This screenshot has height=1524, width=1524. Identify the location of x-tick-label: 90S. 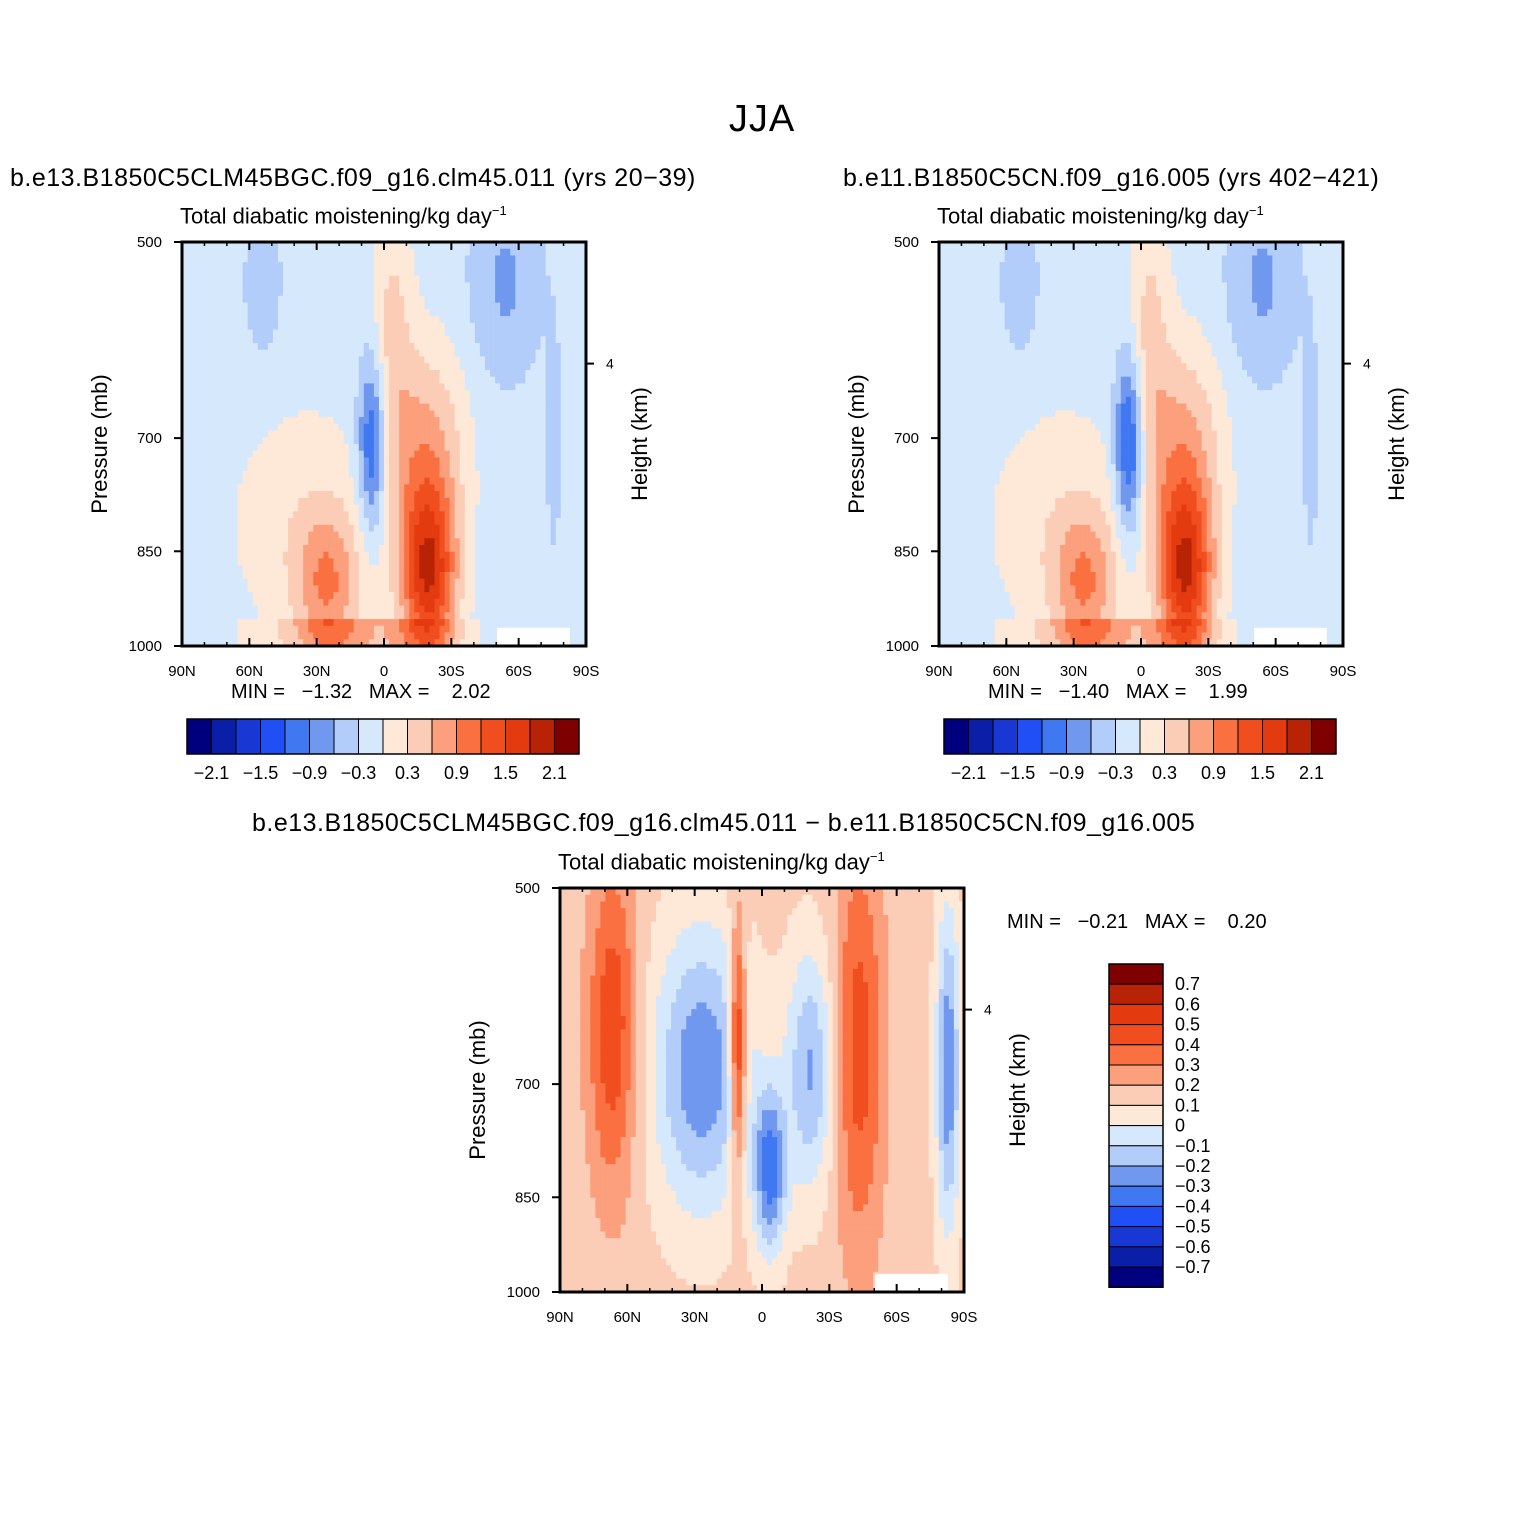
(586, 671).